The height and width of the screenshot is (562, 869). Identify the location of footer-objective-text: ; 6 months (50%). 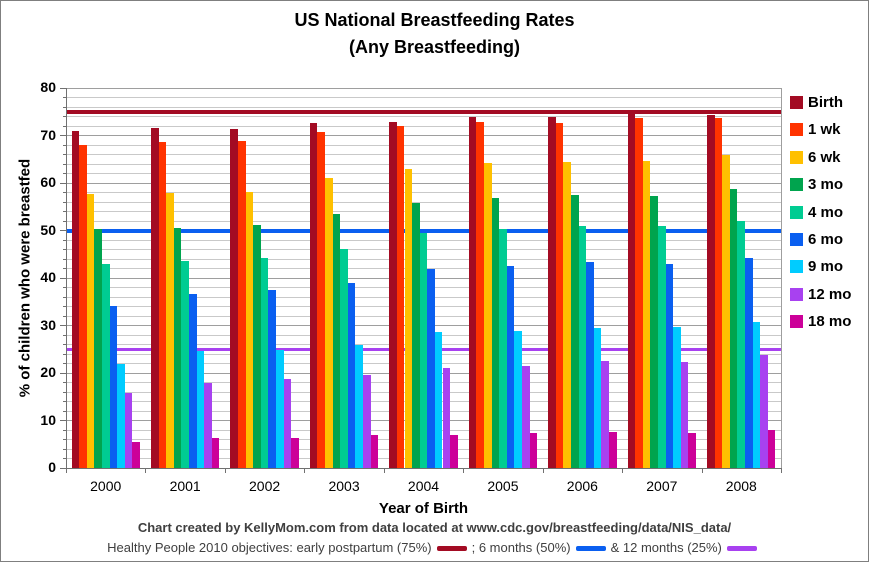
(521, 547).